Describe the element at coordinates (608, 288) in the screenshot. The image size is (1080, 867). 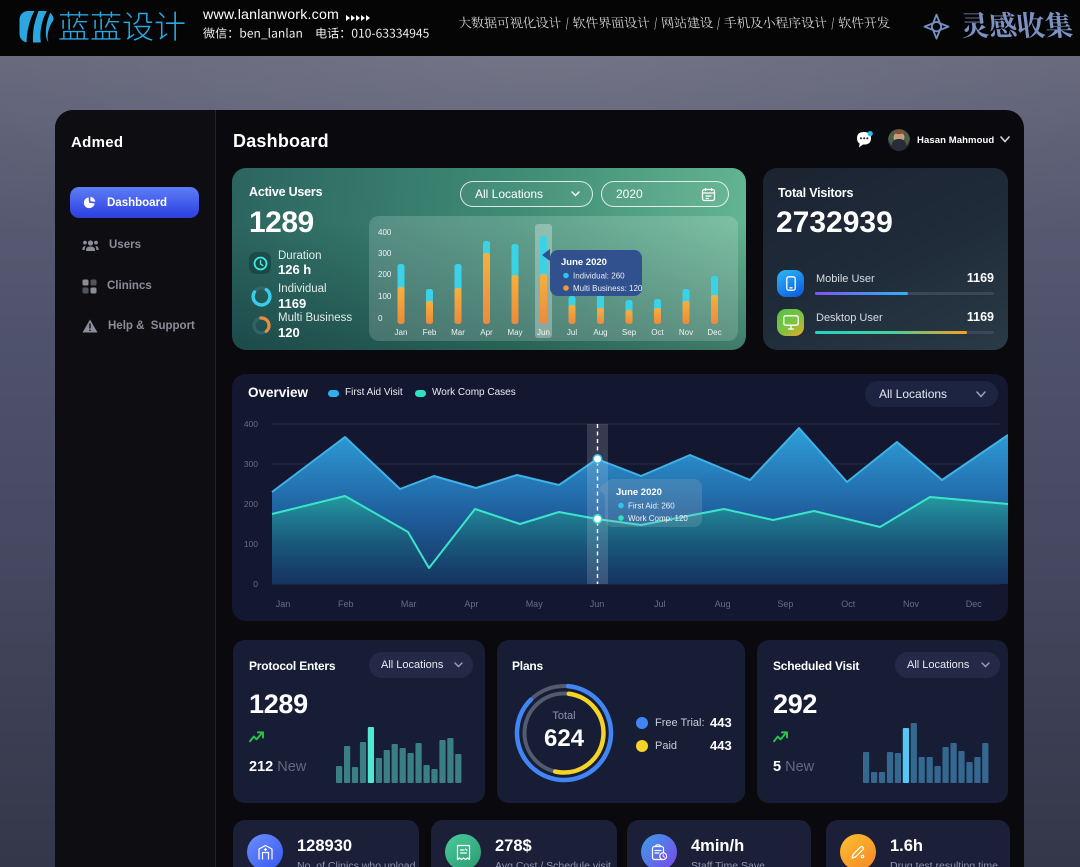
I see `svg-text: Multi Business: 120` at that location.